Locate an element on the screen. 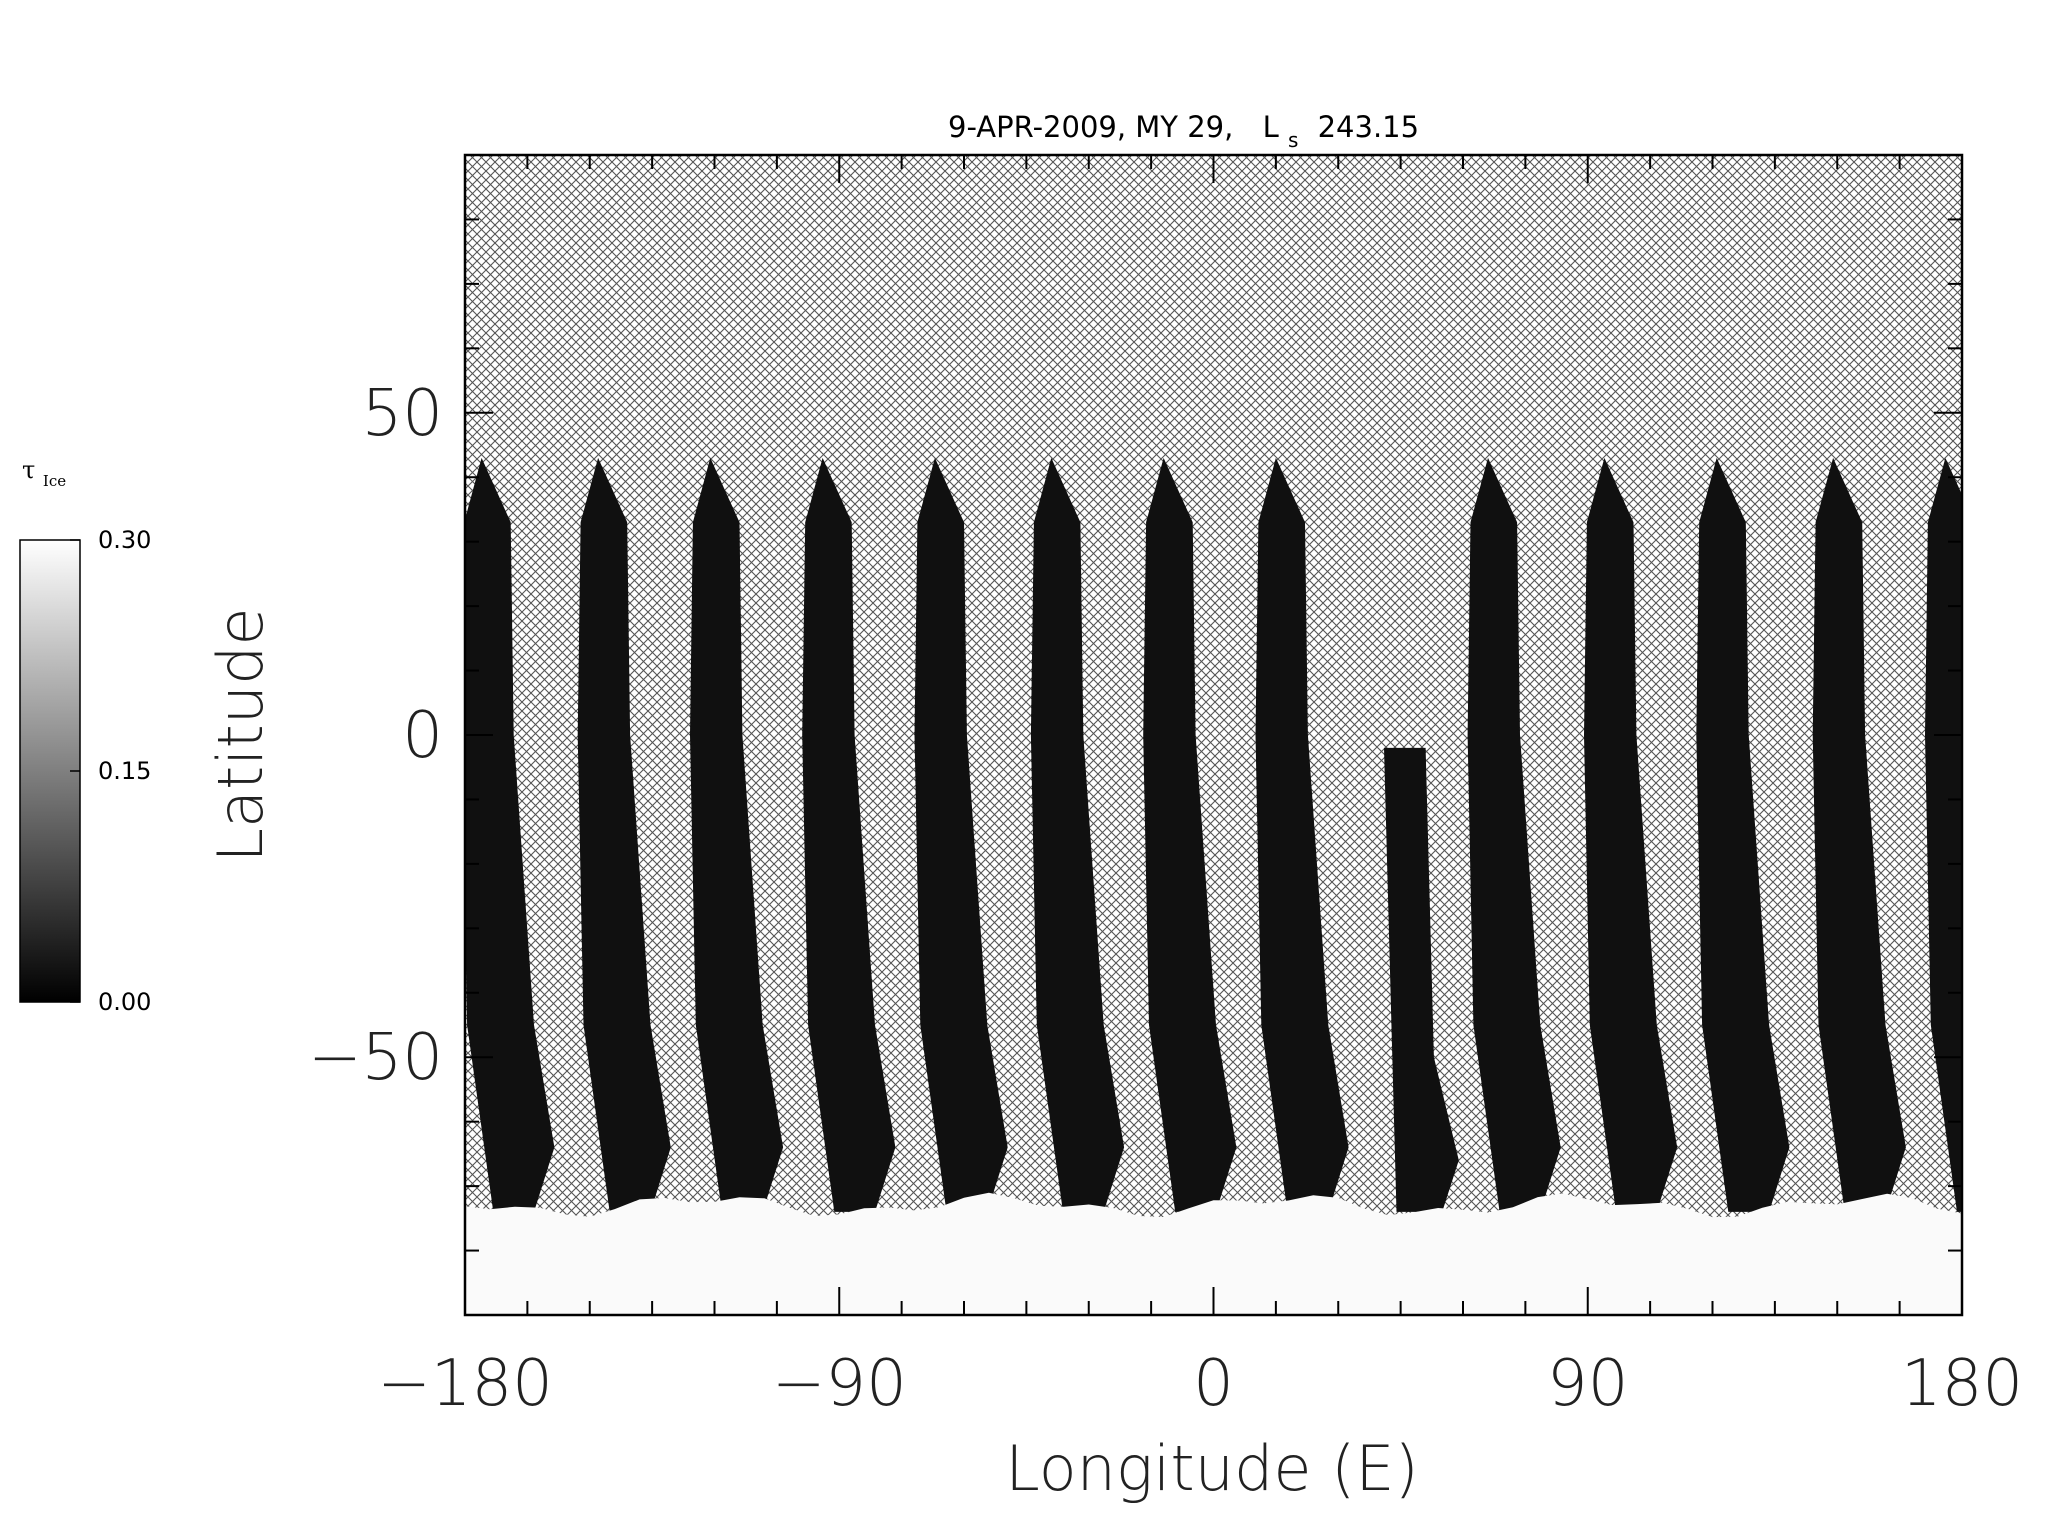 The width and height of the screenshot is (2048, 1536). x-tick-label: 90 is located at coordinates (1587, 1384).